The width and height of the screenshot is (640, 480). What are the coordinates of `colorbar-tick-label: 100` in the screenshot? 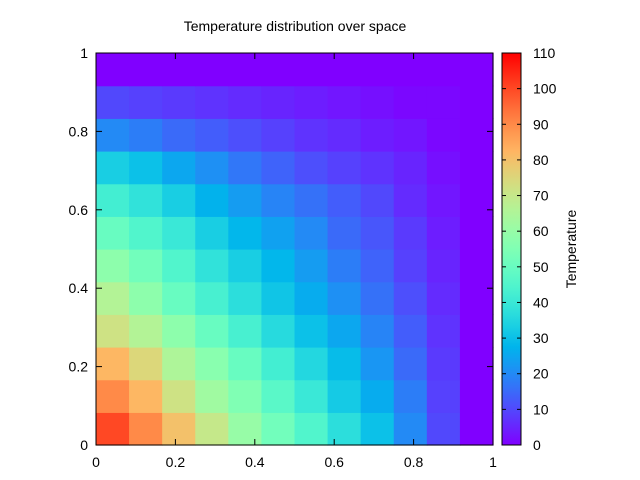 It's located at (545, 89).